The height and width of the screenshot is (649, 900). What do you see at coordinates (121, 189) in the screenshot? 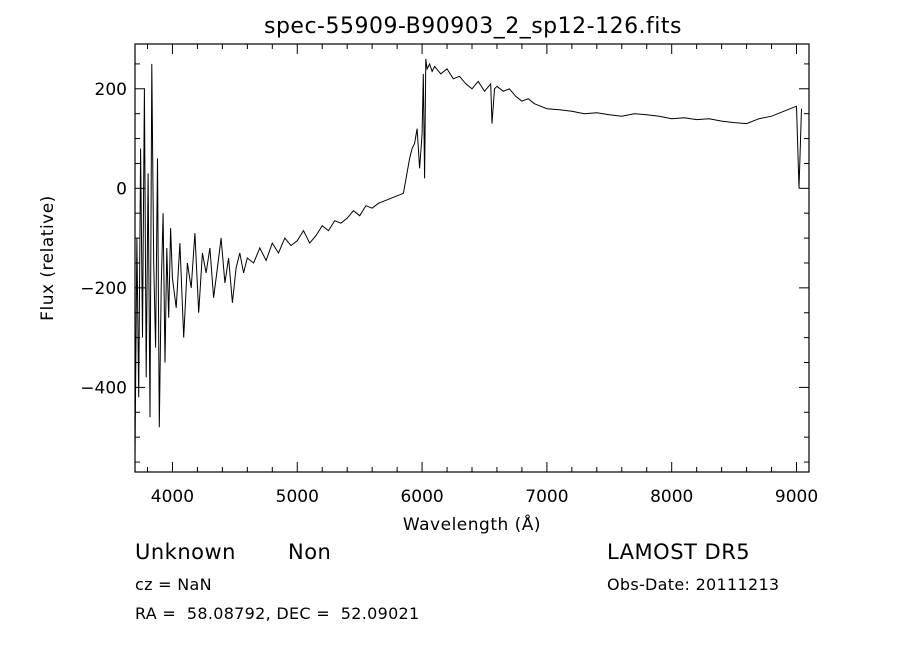
I see `y-tick-label: 0` at bounding box center [121, 189].